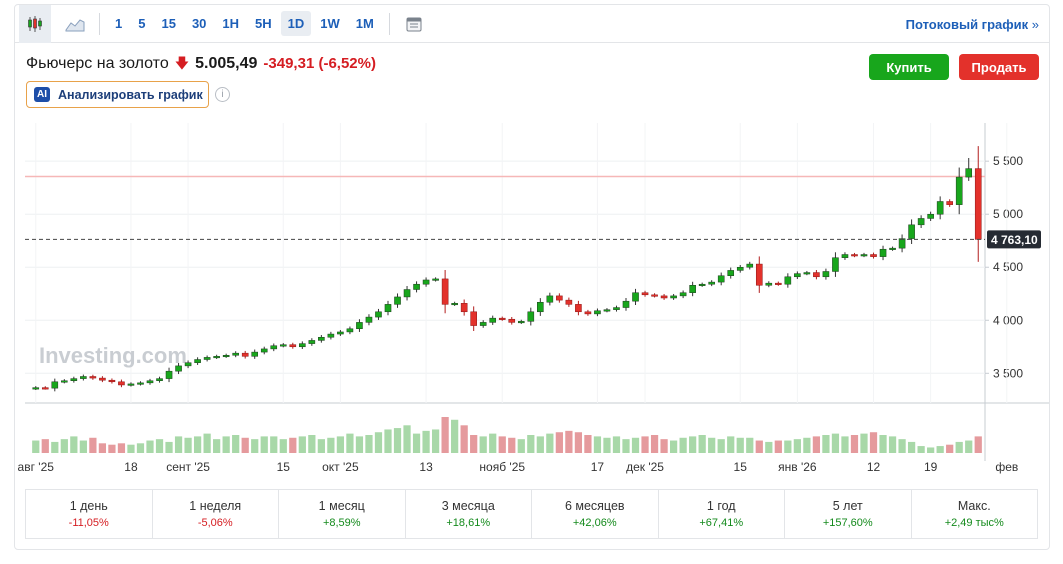 The image size is (1063, 564). Describe the element at coordinates (502, 467) in the screenshot. I see `x-tick-label: нояб '25` at that location.